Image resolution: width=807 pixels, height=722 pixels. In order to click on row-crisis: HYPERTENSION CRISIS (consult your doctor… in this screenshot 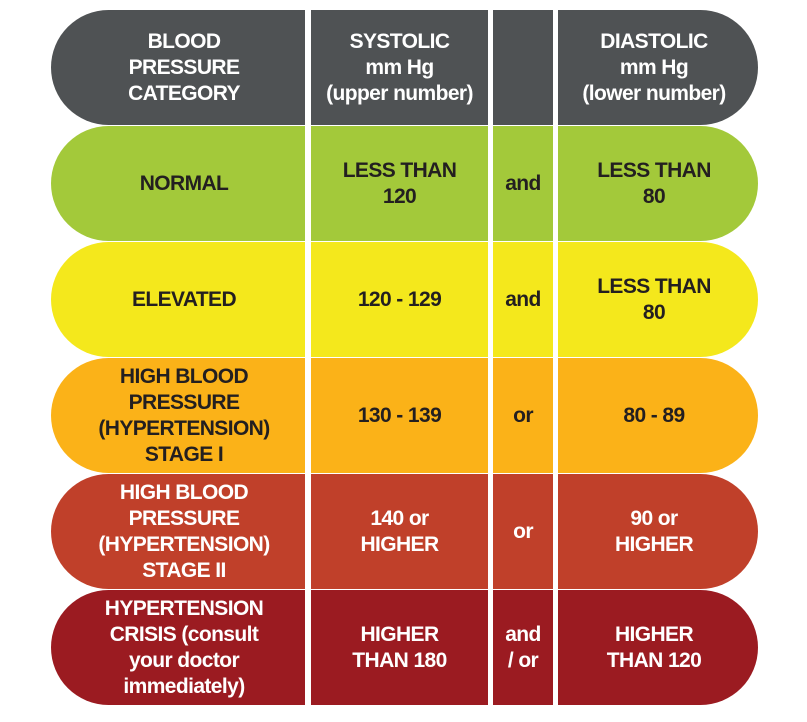, I will do `click(404, 647)`.